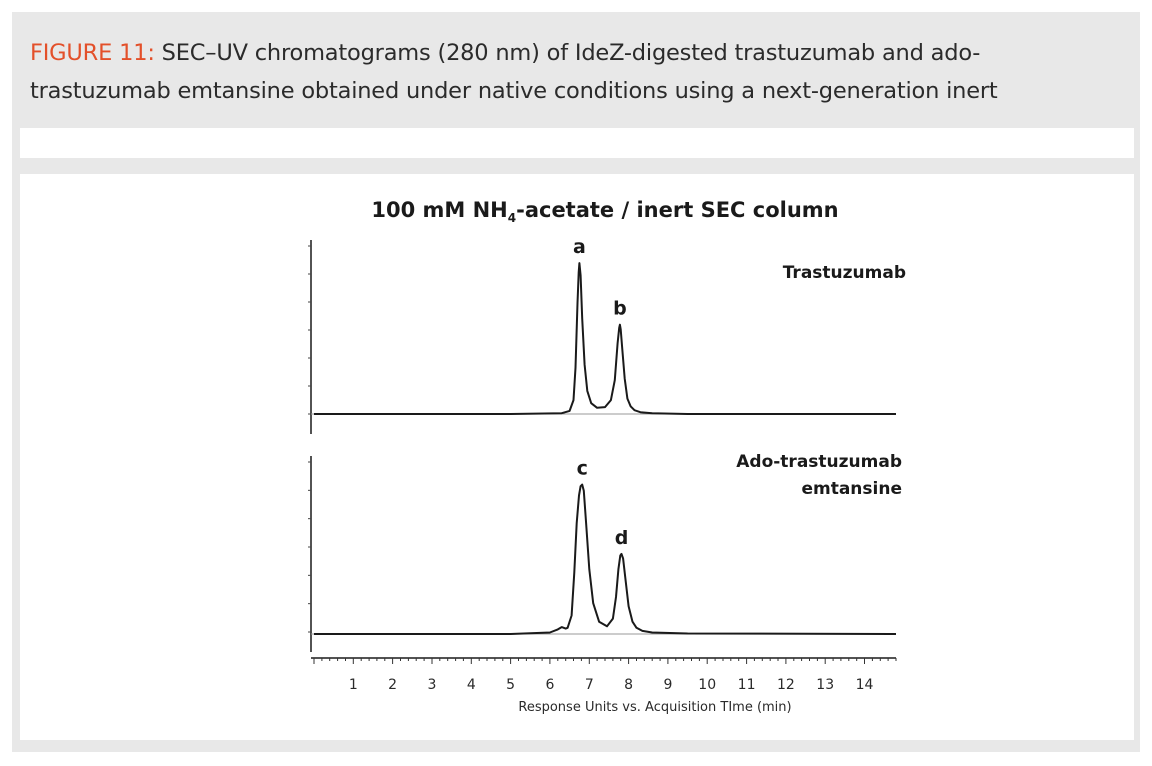 The image size is (1152, 766). Describe the element at coordinates (844, 273) in the screenshot. I see `panel-label: Trastuzumab` at that location.